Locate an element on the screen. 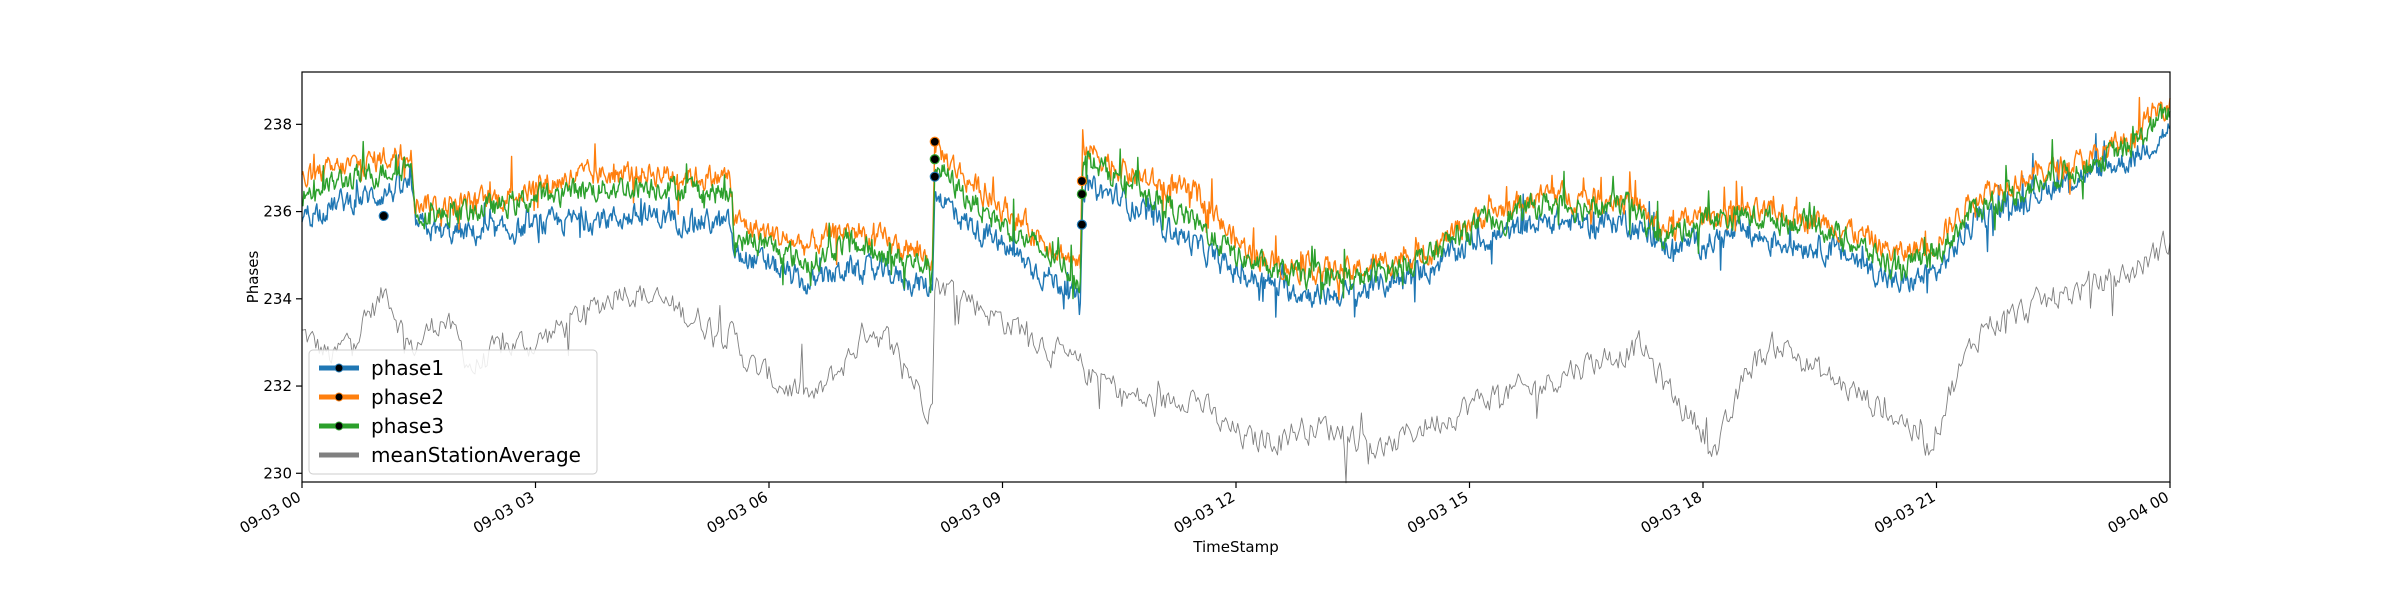  x-tick-label: 09-03 18 is located at coordinates (1671, 512).